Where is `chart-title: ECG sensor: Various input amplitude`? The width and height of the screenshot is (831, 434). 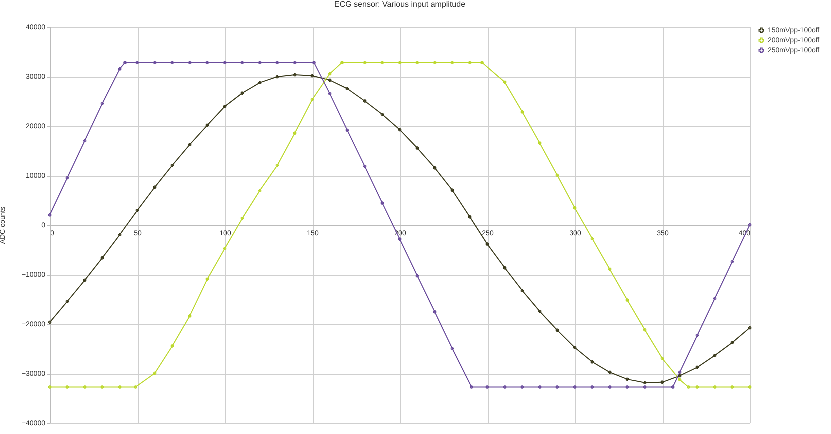 chart-title: ECG sensor: Various input amplitude is located at coordinates (400, 4).